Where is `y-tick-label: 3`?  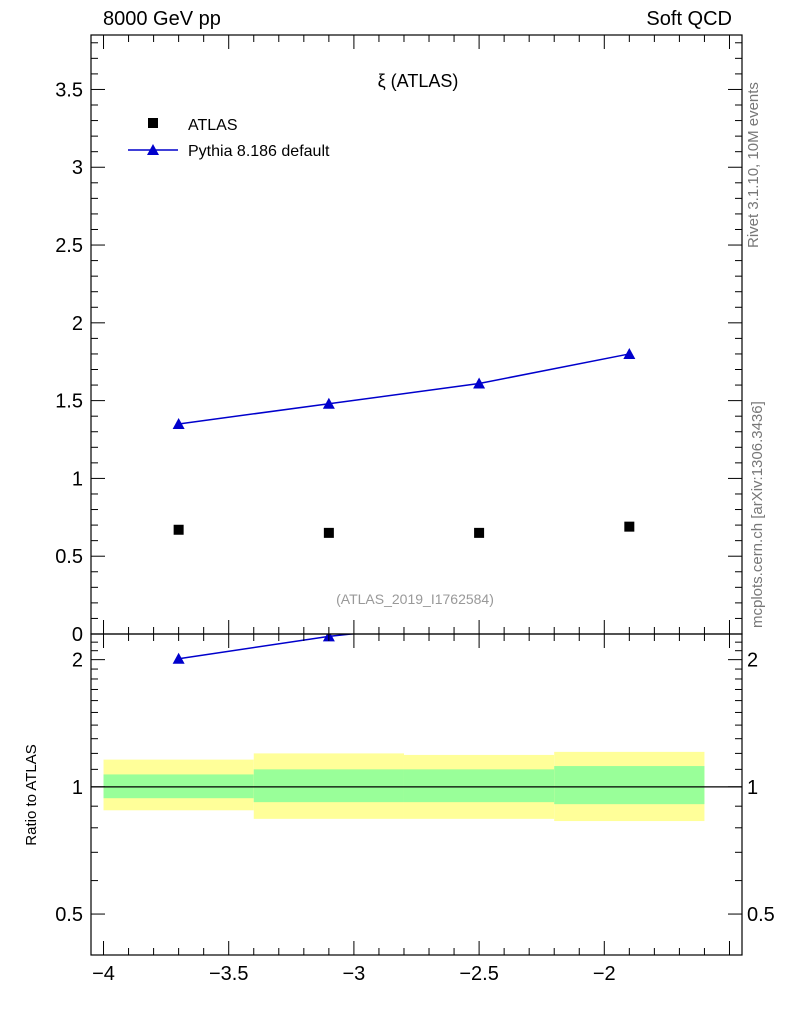
y-tick-label: 3 is located at coordinates (77, 168).